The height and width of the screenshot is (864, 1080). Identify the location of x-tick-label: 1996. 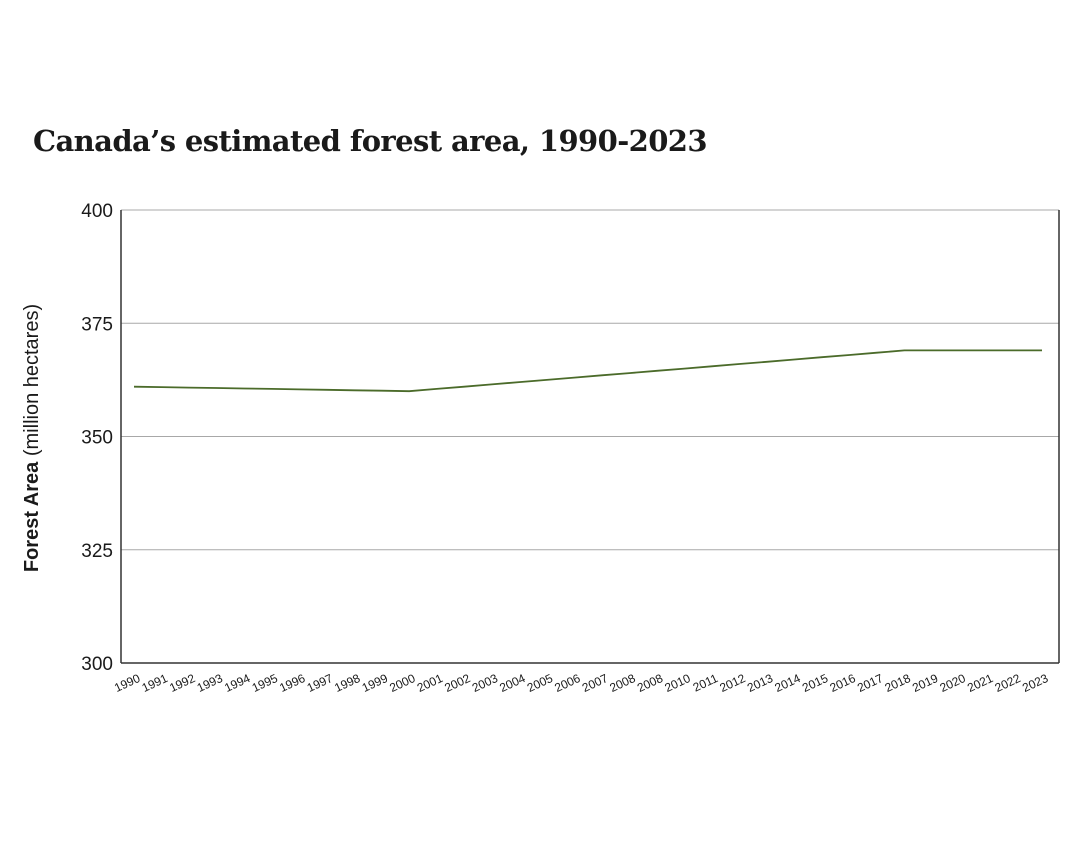
(292, 683).